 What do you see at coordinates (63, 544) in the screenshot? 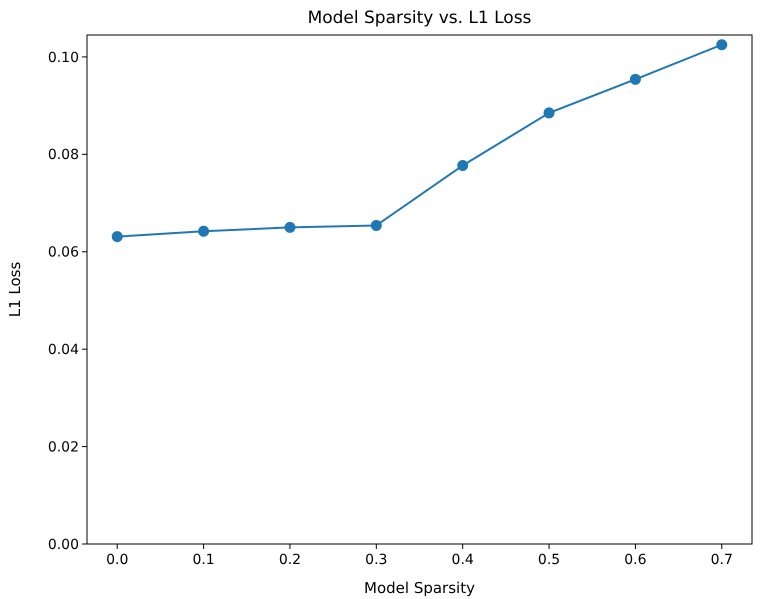
I see `y-tick-label: 0.00` at bounding box center [63, 544].